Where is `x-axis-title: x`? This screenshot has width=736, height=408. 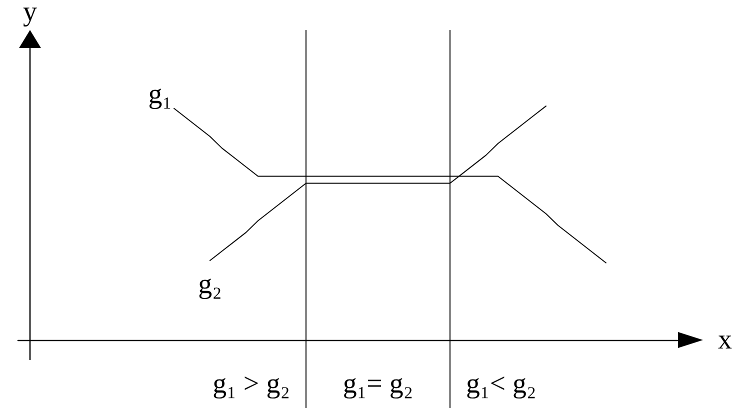 x-axis-title: x is located at coordinates (725, 340).